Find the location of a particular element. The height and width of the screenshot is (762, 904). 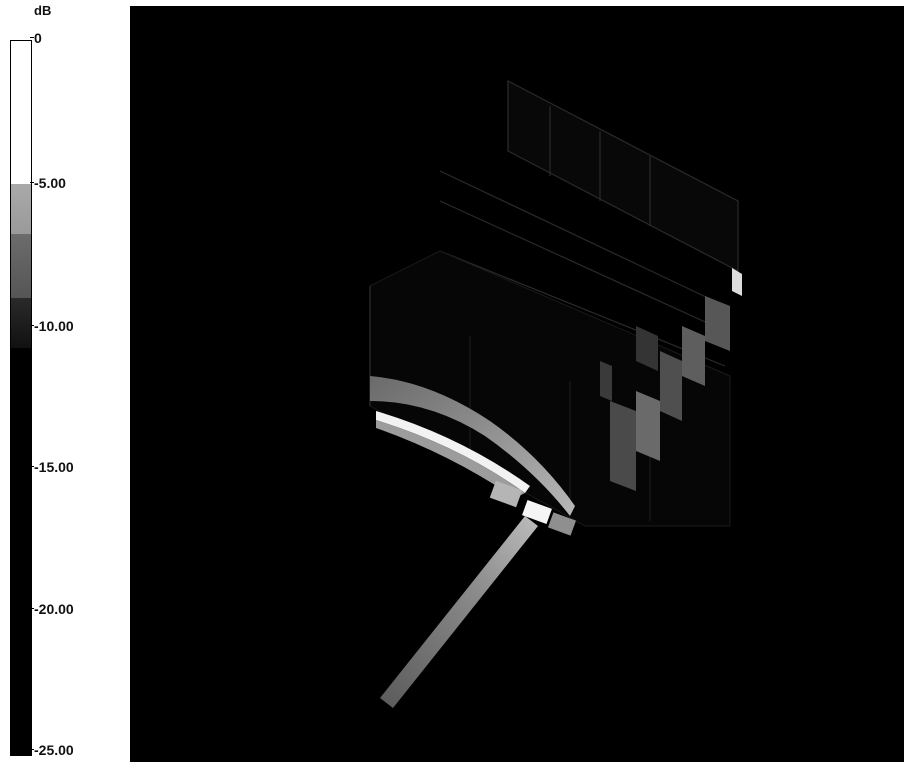

legend-unit-label: dB is located at coordinates (43, 10).